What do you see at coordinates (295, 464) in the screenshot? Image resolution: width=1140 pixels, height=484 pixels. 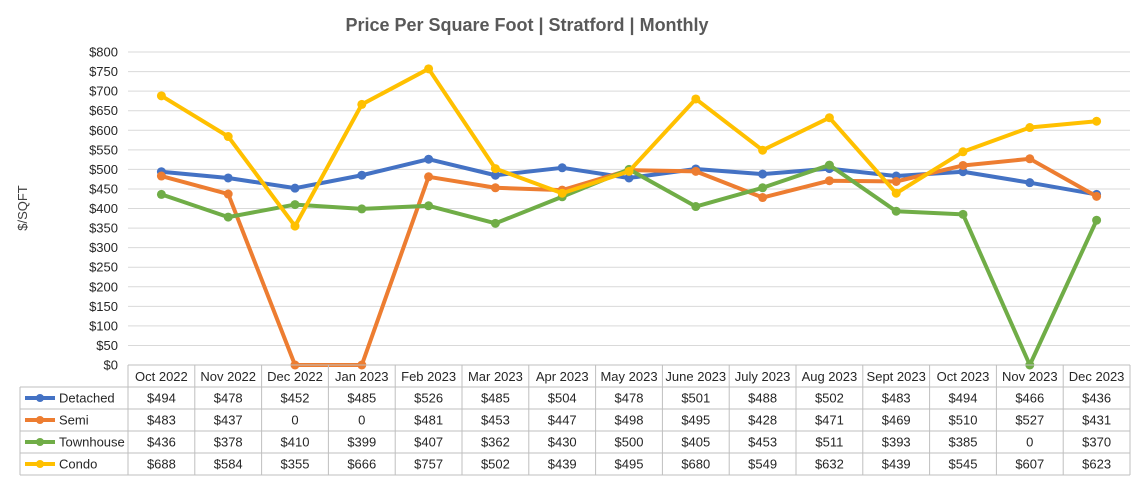 I see `table-cell-condo: $355` at bounding box center [295, 464].